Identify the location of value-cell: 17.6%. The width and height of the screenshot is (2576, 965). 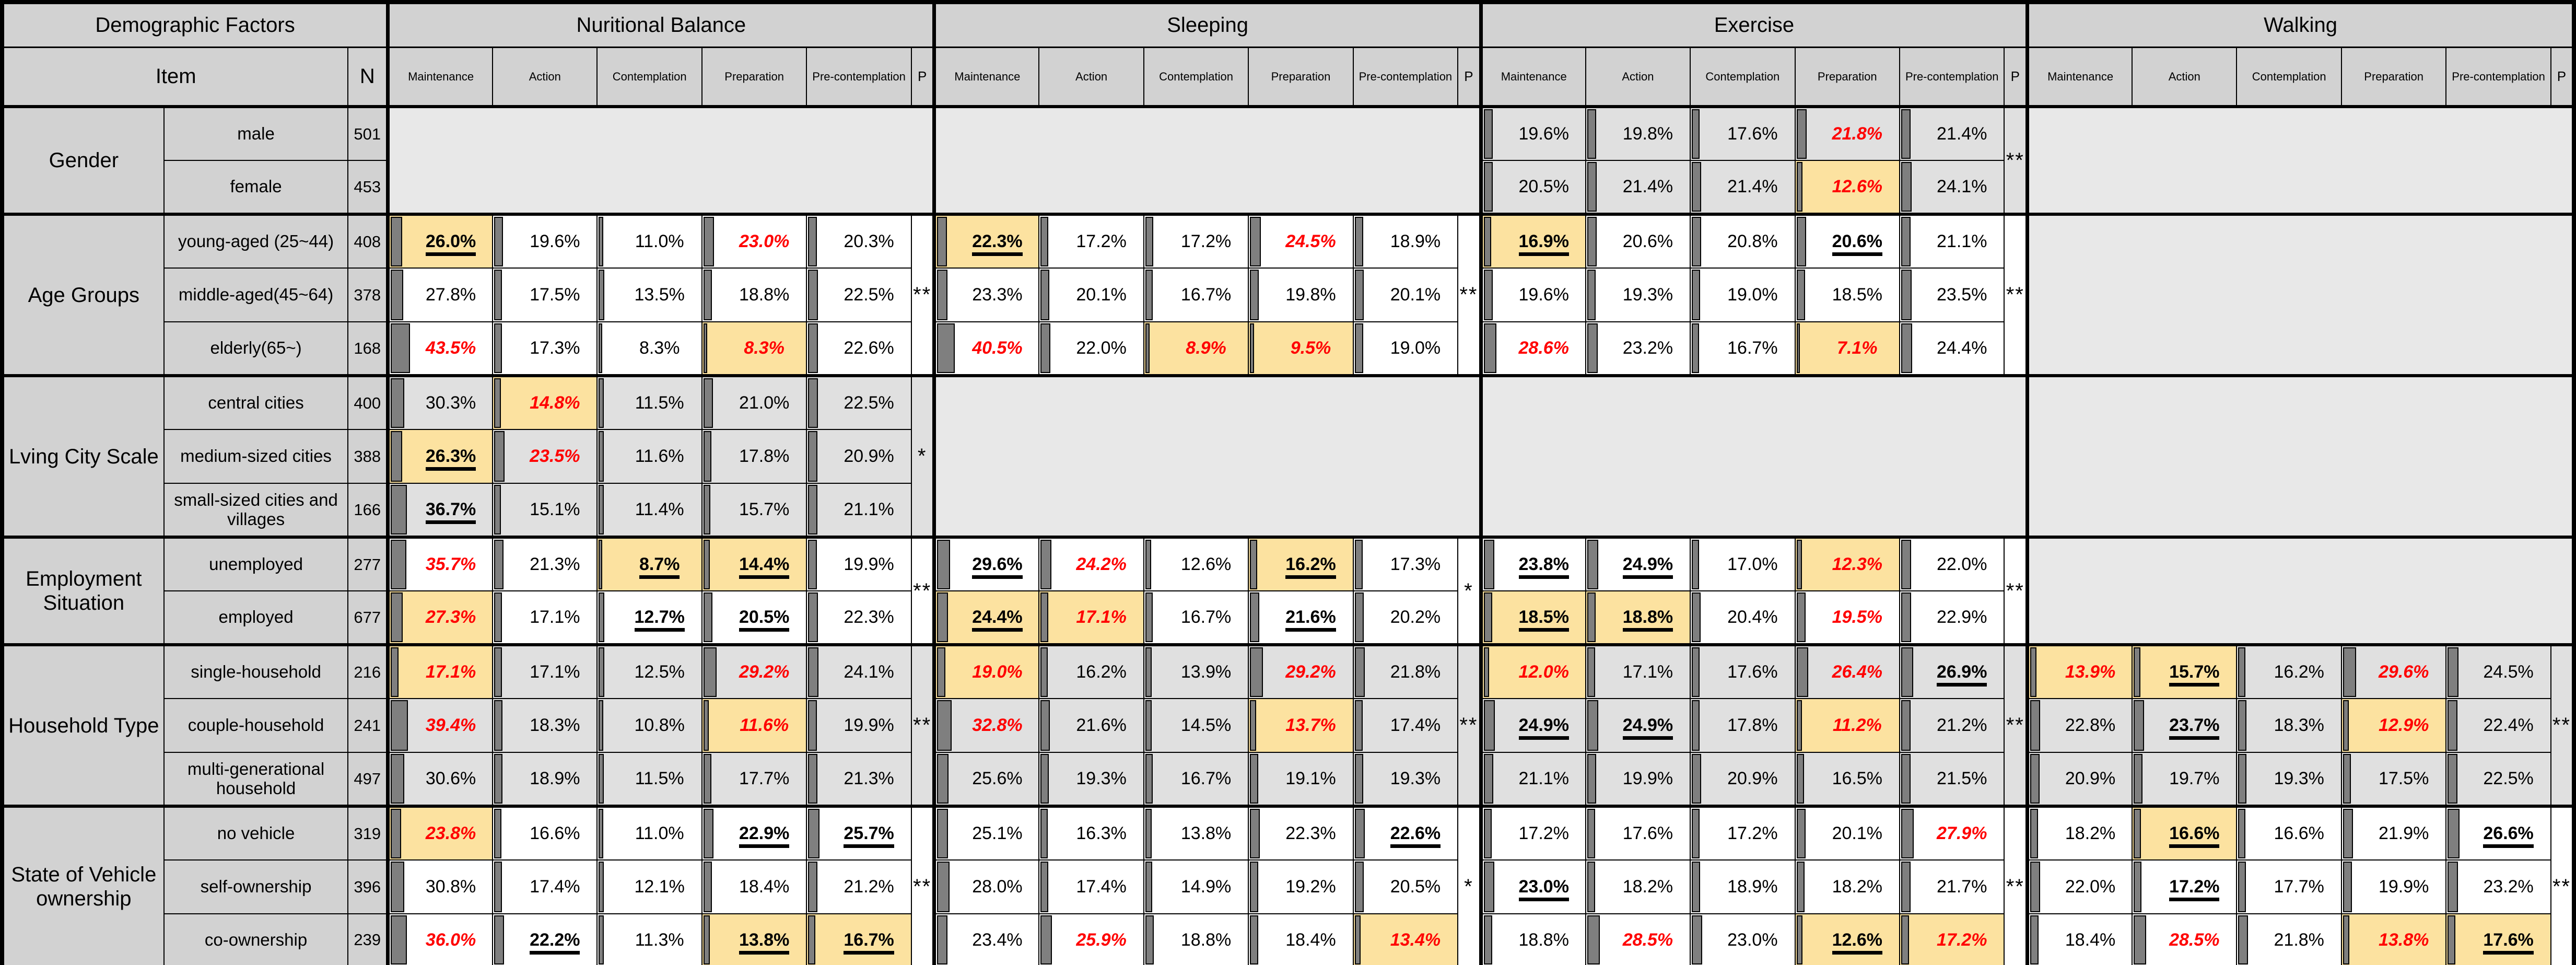
(1743, 133).